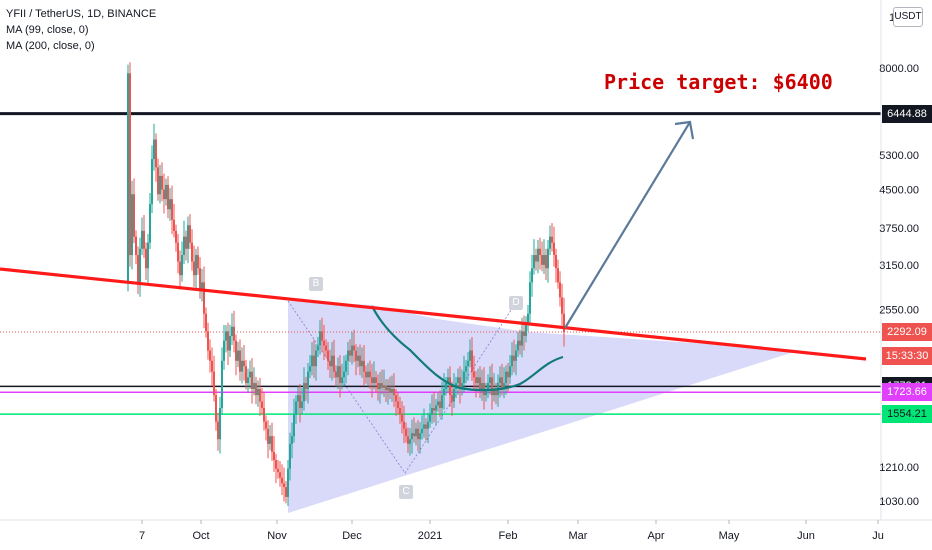  Describe the element at coordinates (629, 224) in the screenshot. I see `target-arrow` at that location.